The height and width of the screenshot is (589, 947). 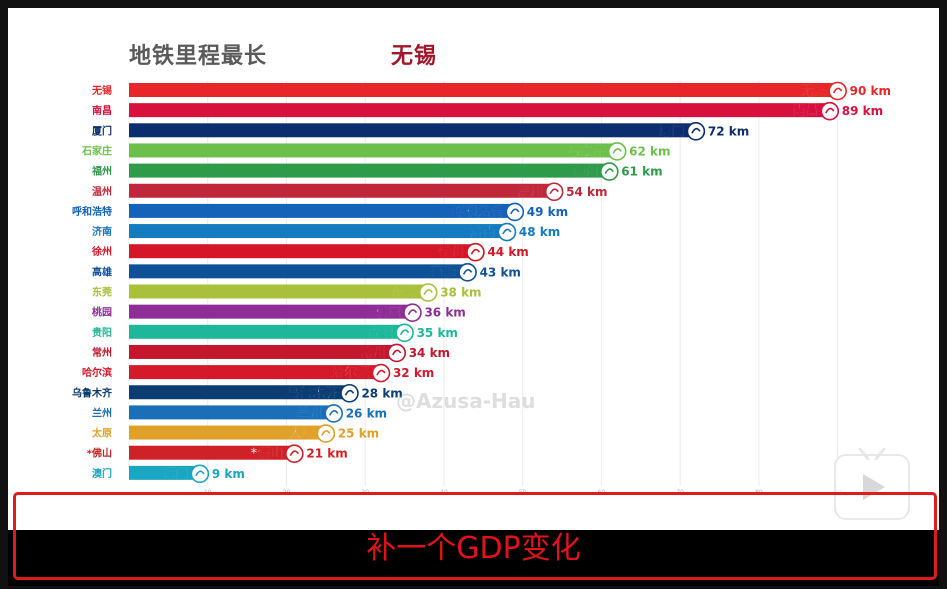 What do you see at coordinates (102, 110) in the screenshot?
I see `category-label: 南昌` at bounding box center [102, 110].